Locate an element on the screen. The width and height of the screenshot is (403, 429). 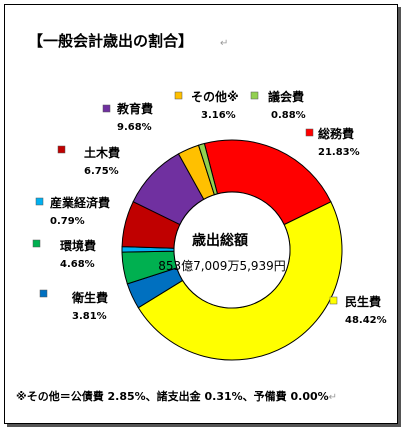
category-label: 総務費 is located at coordinates (336, 133).